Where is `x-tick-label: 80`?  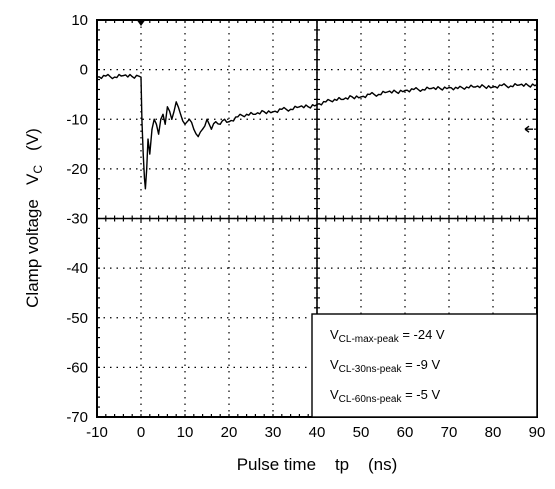
x-tick-label: 80 is located at coordinates (493, 432).